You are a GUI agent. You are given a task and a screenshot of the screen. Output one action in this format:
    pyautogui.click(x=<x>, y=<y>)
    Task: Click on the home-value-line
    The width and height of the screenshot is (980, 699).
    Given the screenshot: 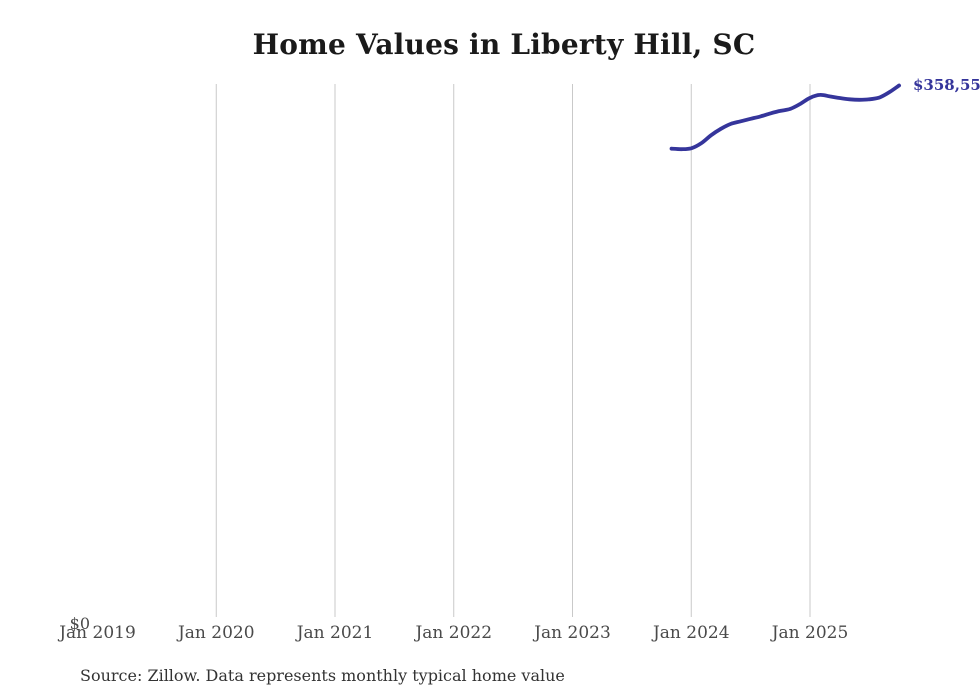 What is the action you would take?
    pyautogui.click(x=785, y=117)
    